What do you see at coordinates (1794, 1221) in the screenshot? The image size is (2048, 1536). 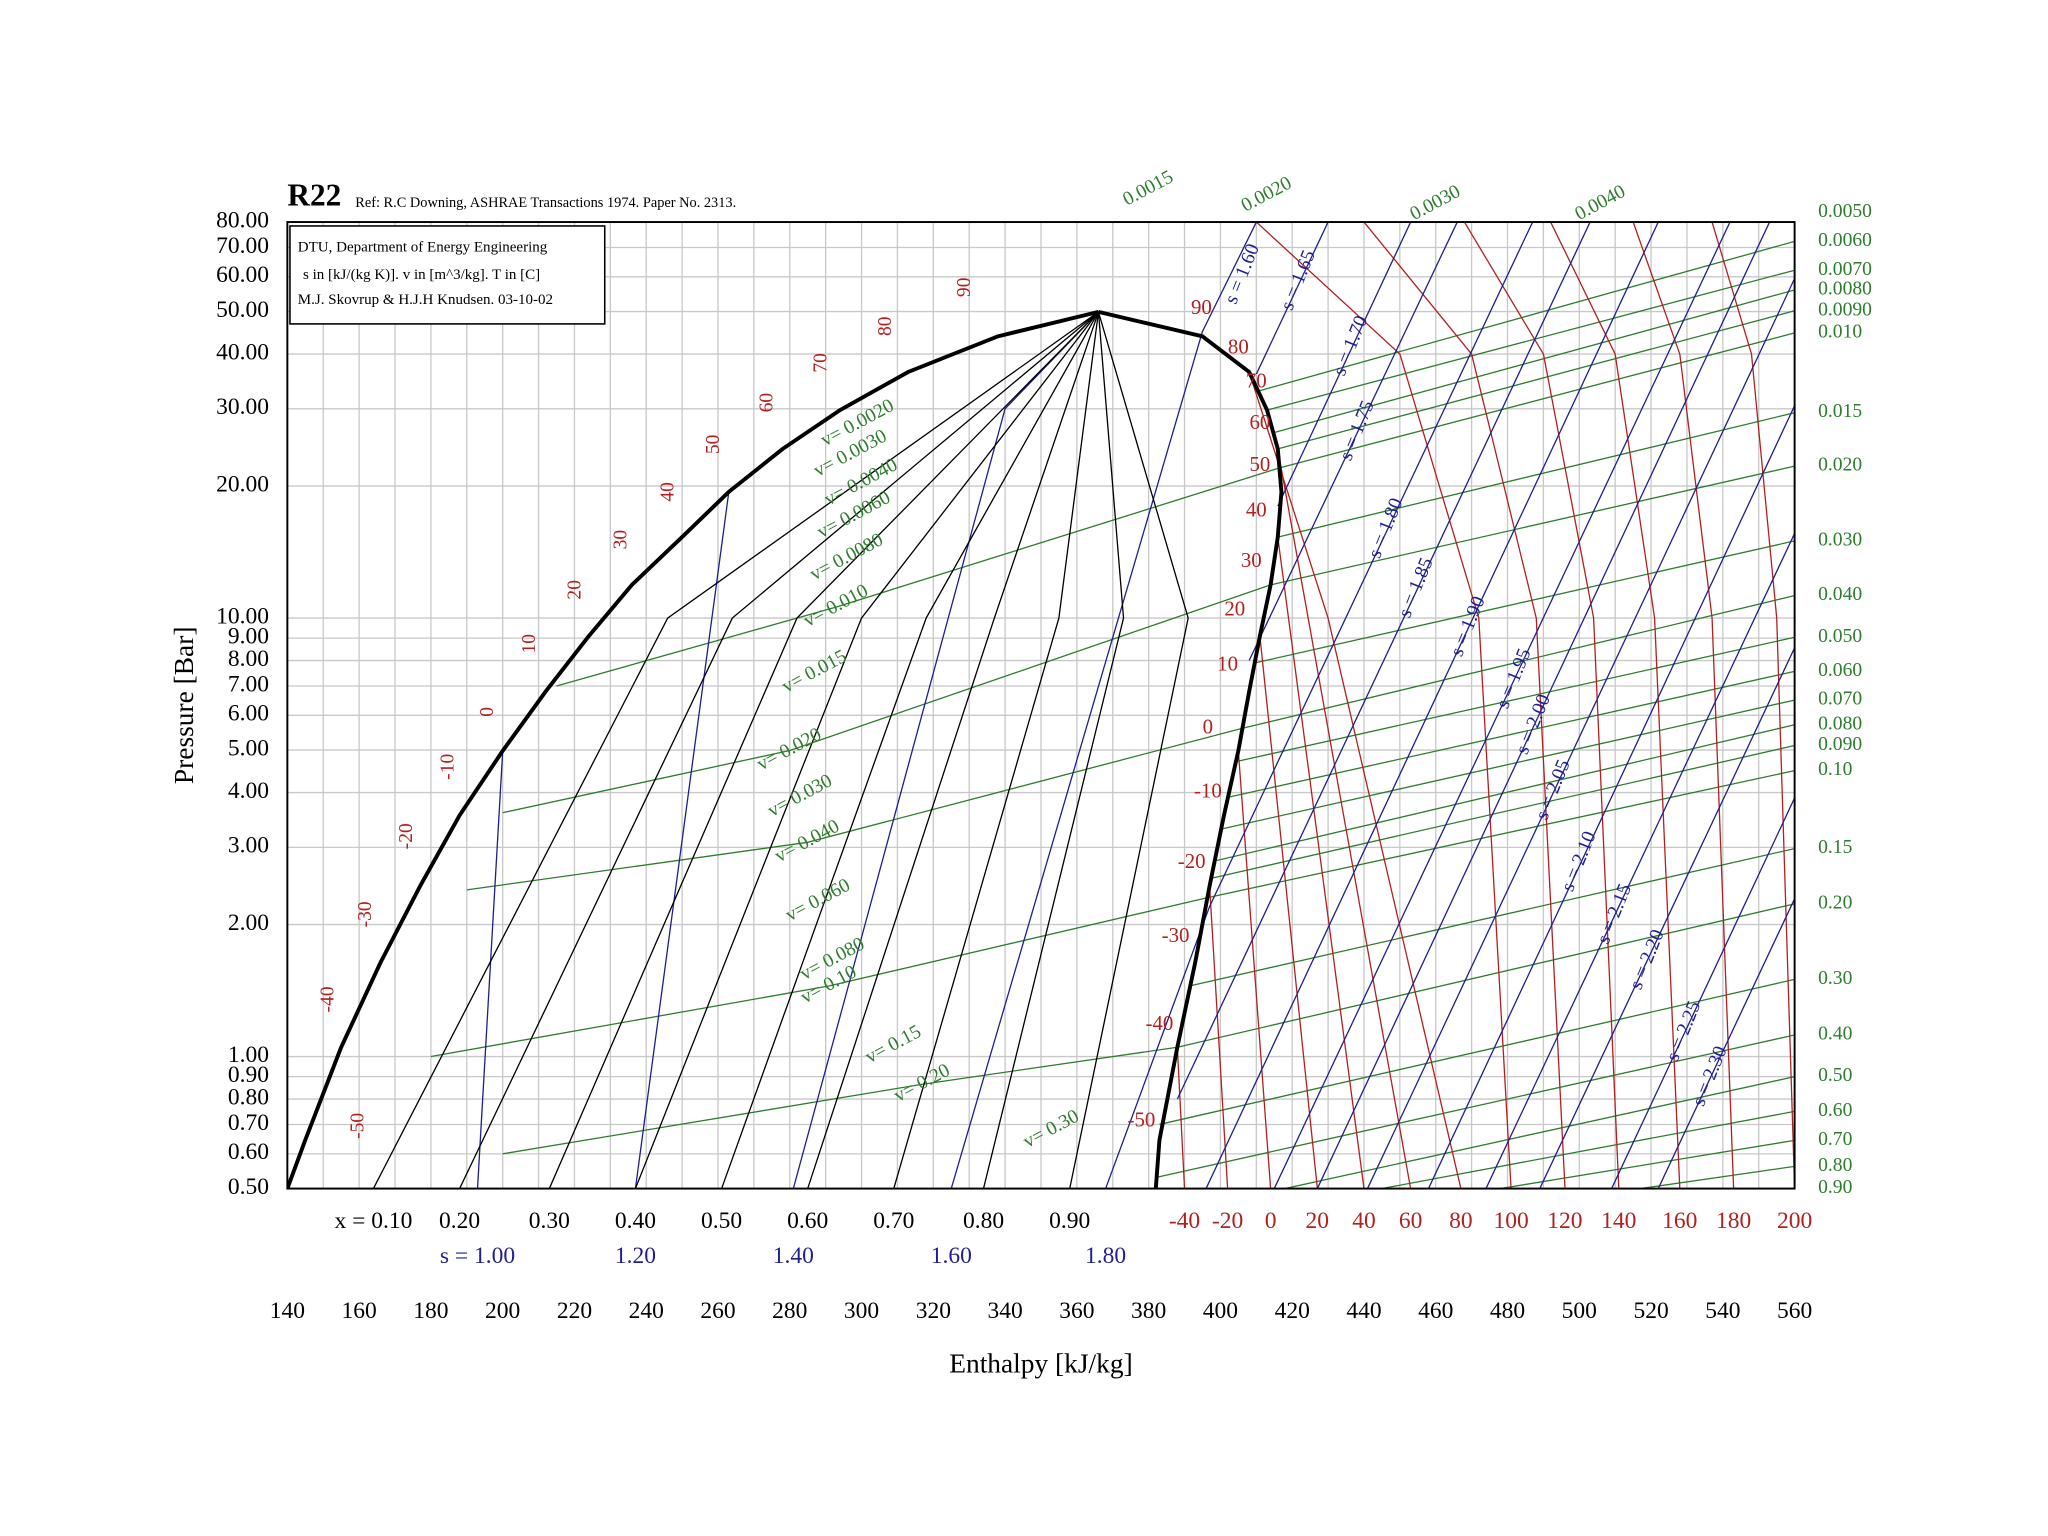 I see `bottom-row-label: 200` at bounding box center [1794, 1221].